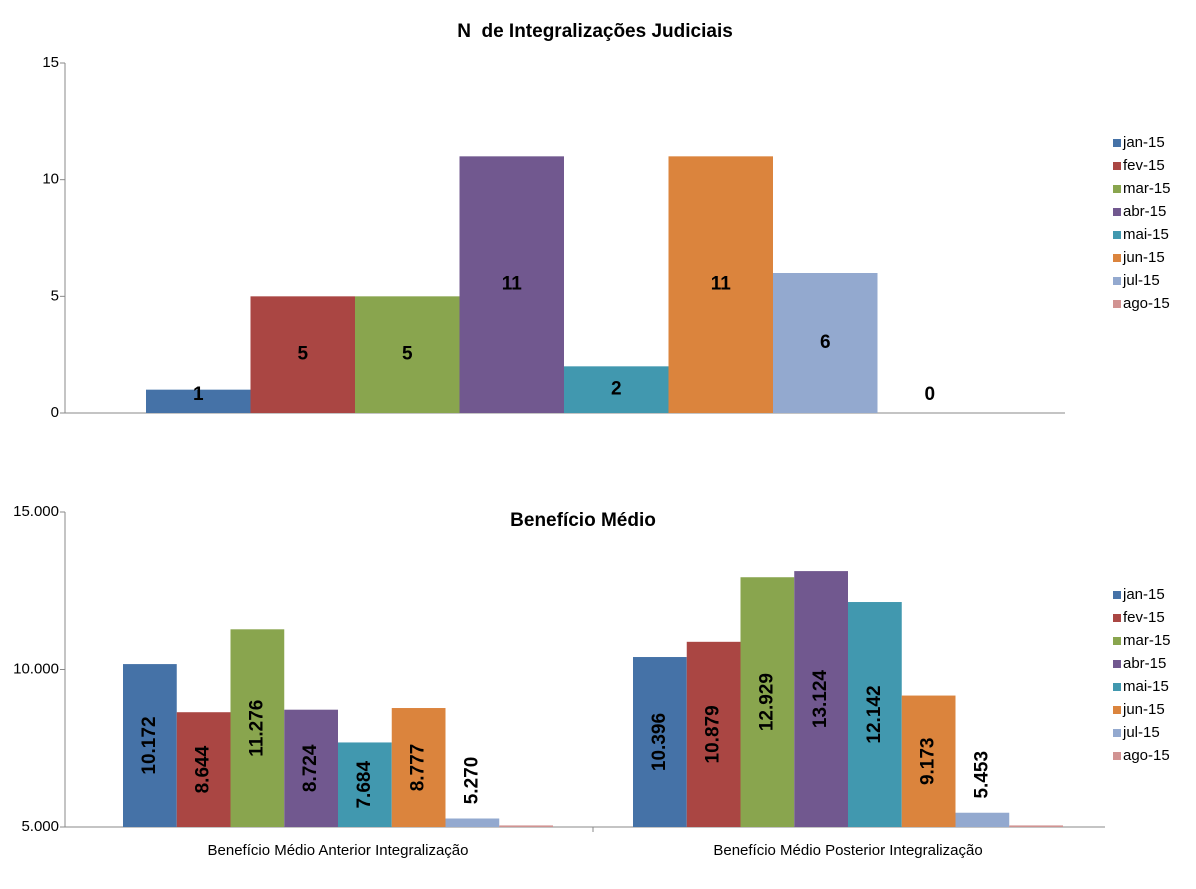  Describe the element at coordinates (40, 826) in the screenshot. I see `y-tick-label: 5.000` at that location.